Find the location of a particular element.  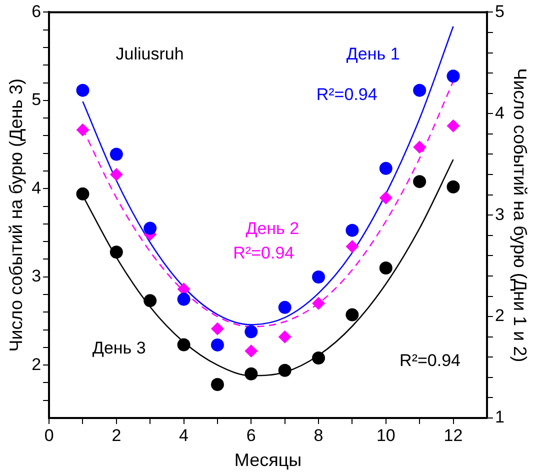

y-tick-label: 4 is located at coordinates (37, 188).